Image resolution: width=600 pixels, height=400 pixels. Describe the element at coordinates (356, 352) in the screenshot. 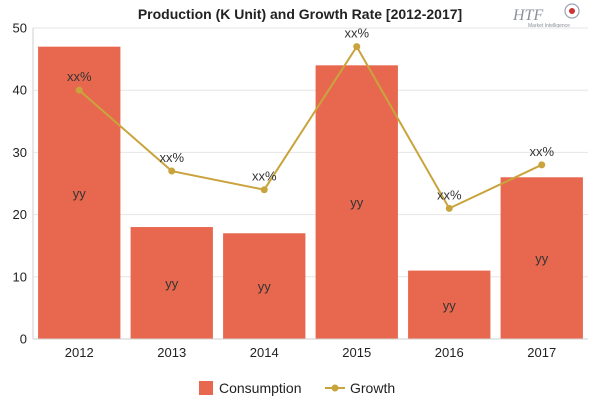

I see `x-tick-label-2015: 2015` at that location.